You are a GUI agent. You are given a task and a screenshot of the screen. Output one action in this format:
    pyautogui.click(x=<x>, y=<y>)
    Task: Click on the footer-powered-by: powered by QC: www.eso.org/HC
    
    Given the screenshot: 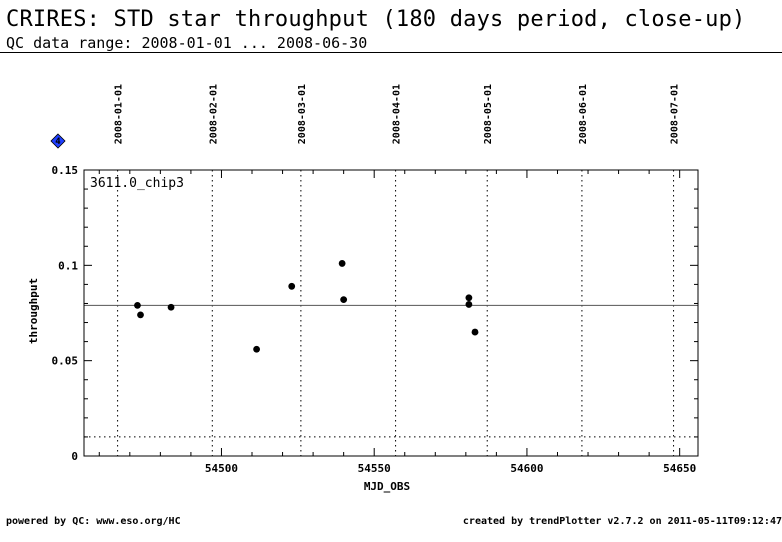 What is the action you would take?
    pyautogui.click(x=93, y=521)
    